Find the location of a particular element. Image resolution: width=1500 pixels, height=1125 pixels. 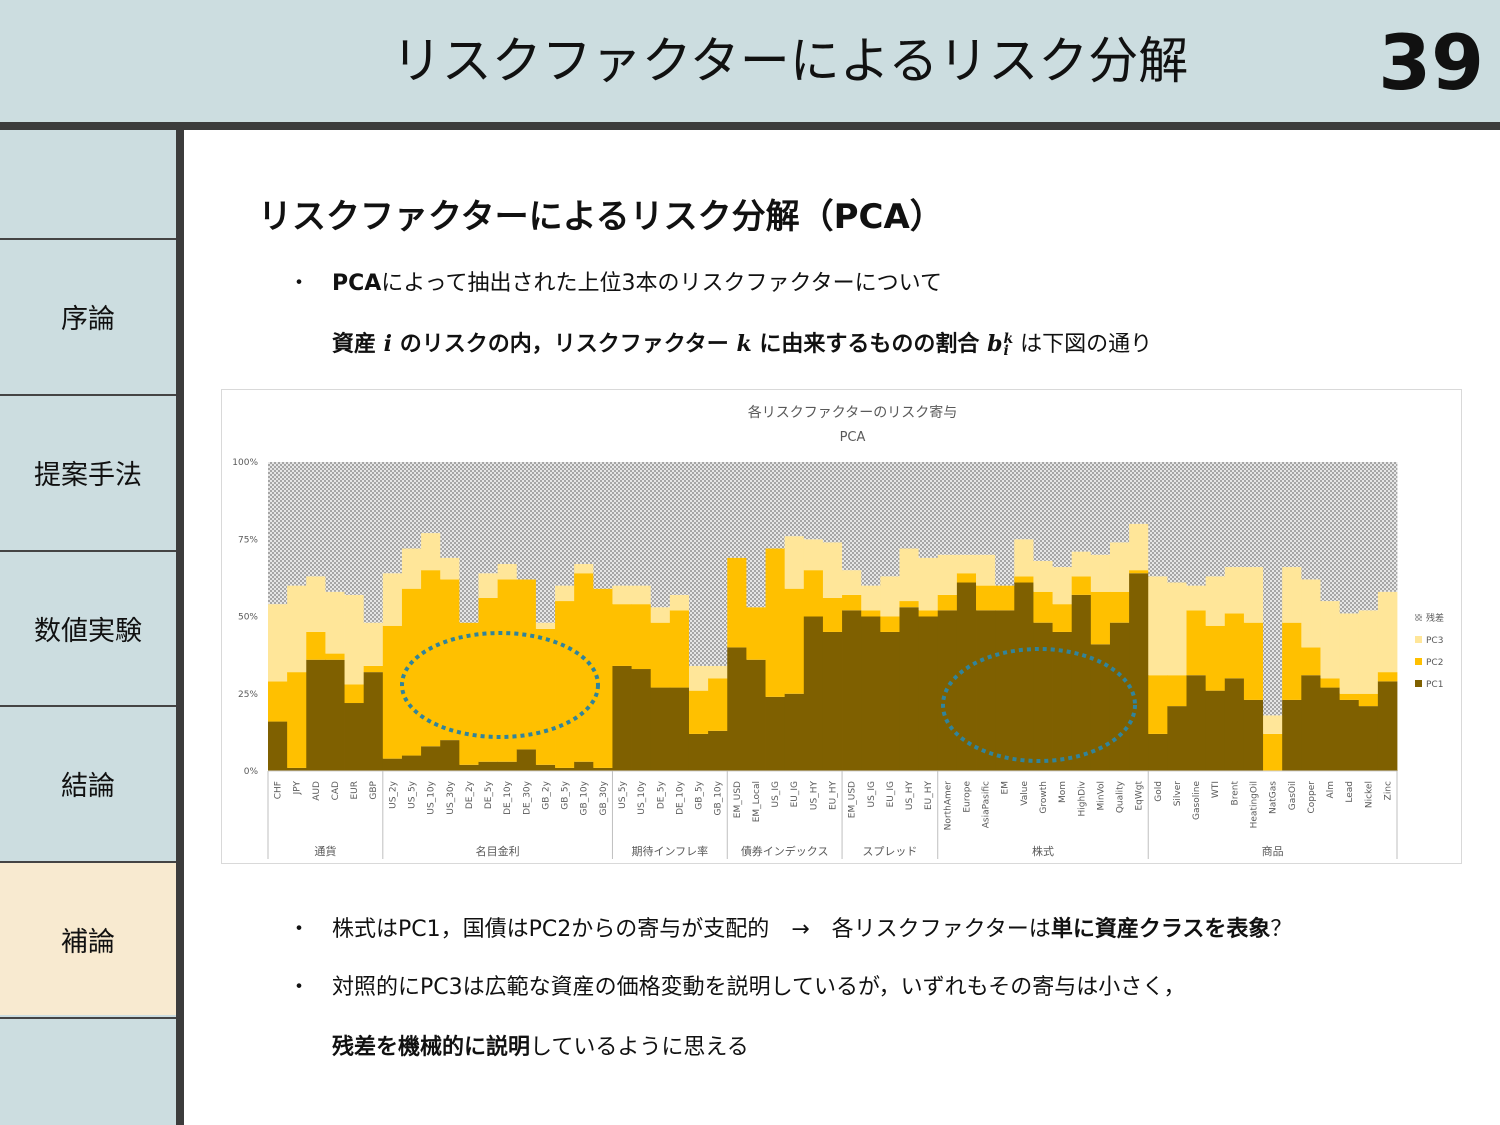

highlight-ellipse-equities is located at coordinates (1039, 705).